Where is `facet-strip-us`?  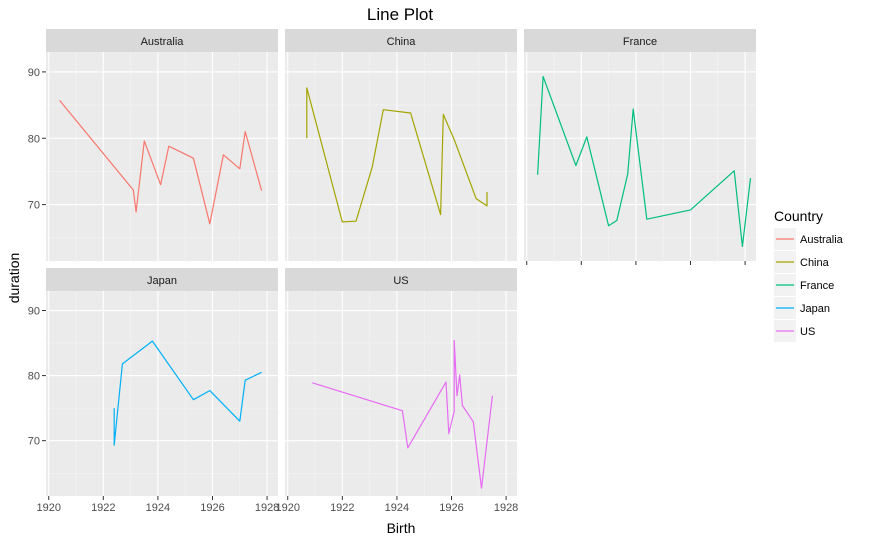
facet-strip-us is located at coordinates (401, 279).